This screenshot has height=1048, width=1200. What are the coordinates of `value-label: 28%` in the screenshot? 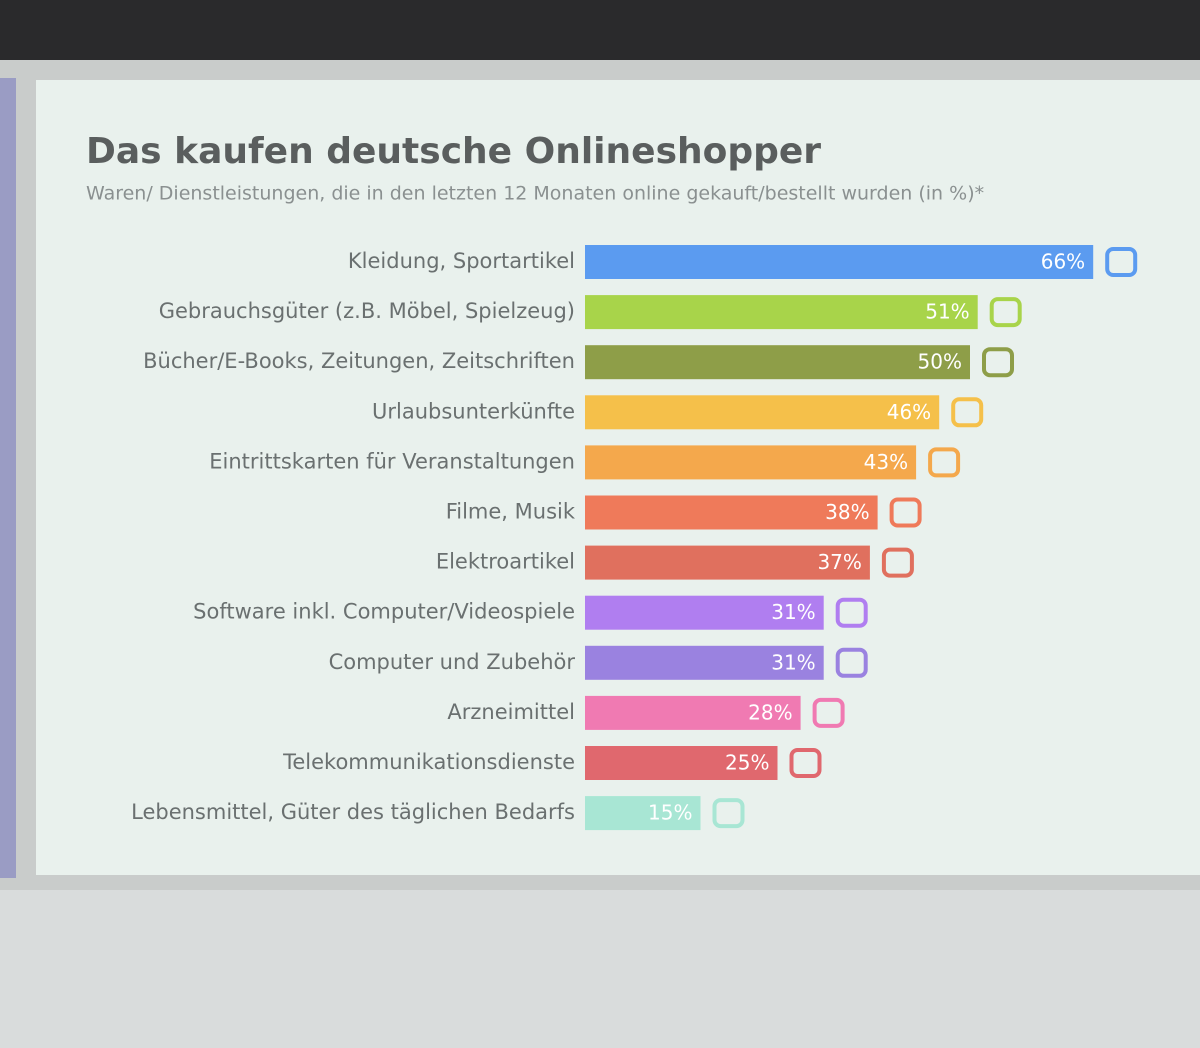 It's located at (770, 712).